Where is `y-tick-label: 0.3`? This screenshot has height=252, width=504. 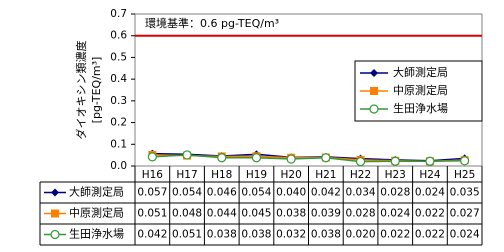
y-tick-label: 0.3 is located at coordinates (118, 101).